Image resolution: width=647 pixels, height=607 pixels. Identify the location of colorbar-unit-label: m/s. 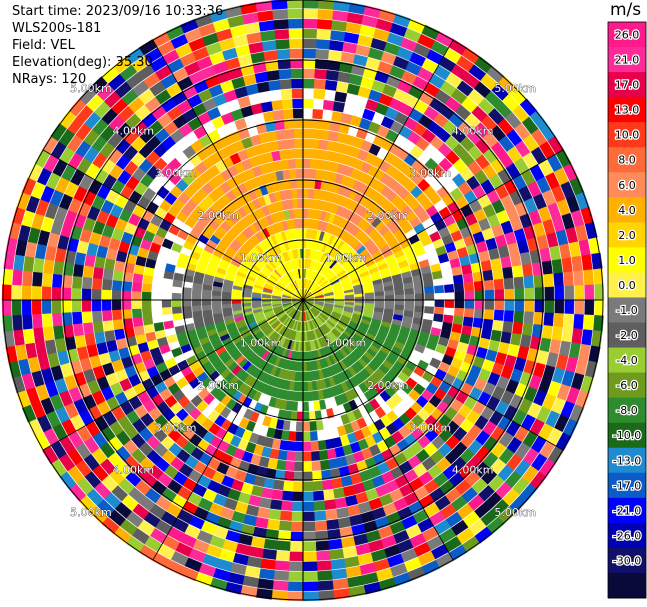
(626, 10).